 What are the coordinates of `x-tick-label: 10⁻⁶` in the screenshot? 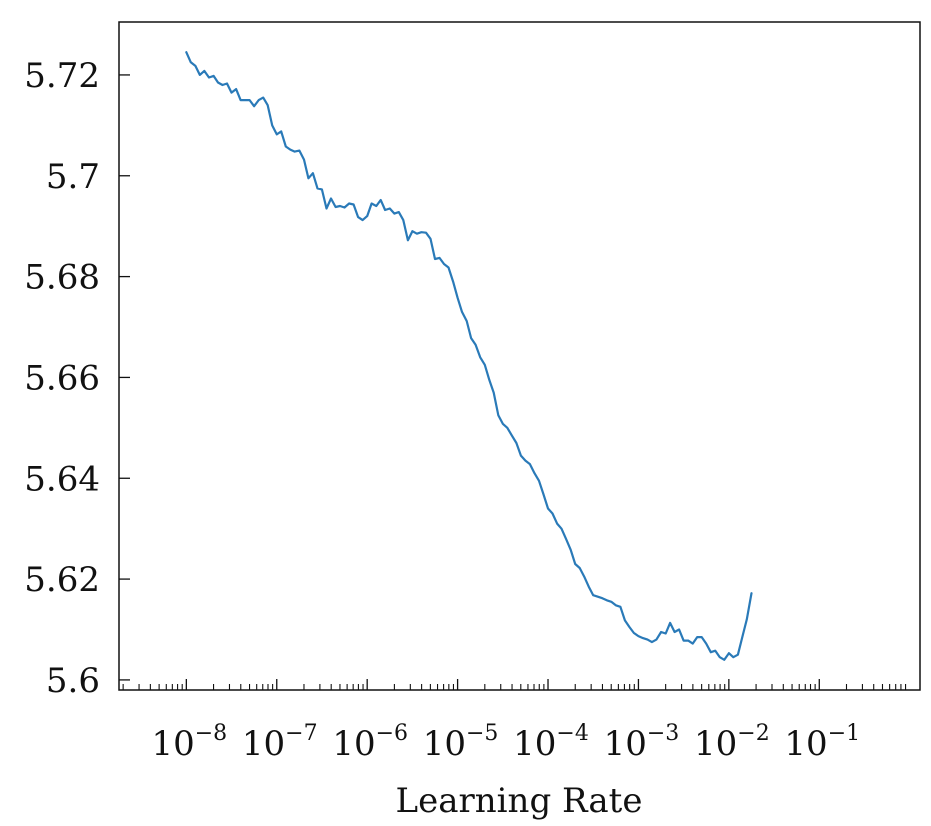 It's located at (370, 742).